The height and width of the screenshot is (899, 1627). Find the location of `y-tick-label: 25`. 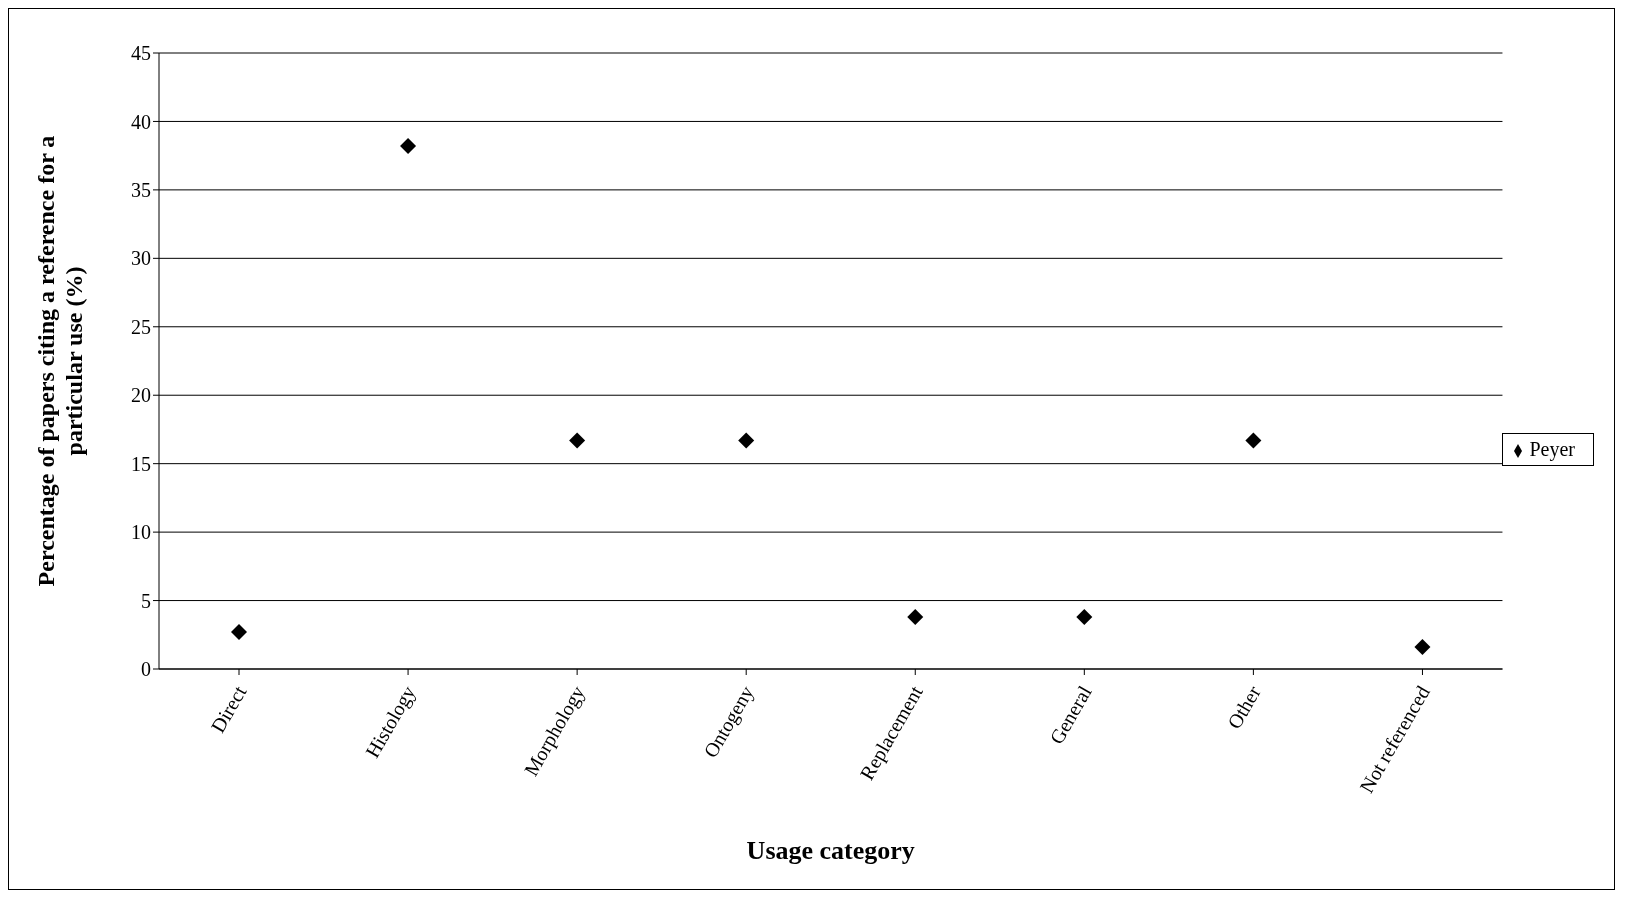

y-tick-label: 25 is located at coordinates (141, 326).